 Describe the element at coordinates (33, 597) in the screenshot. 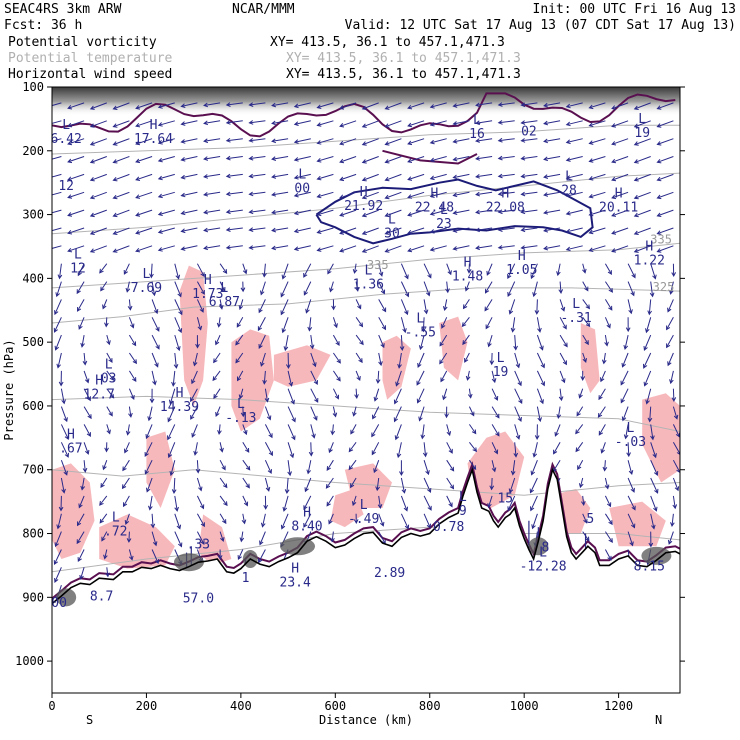

I see `y-tick-label: 900` at that location.